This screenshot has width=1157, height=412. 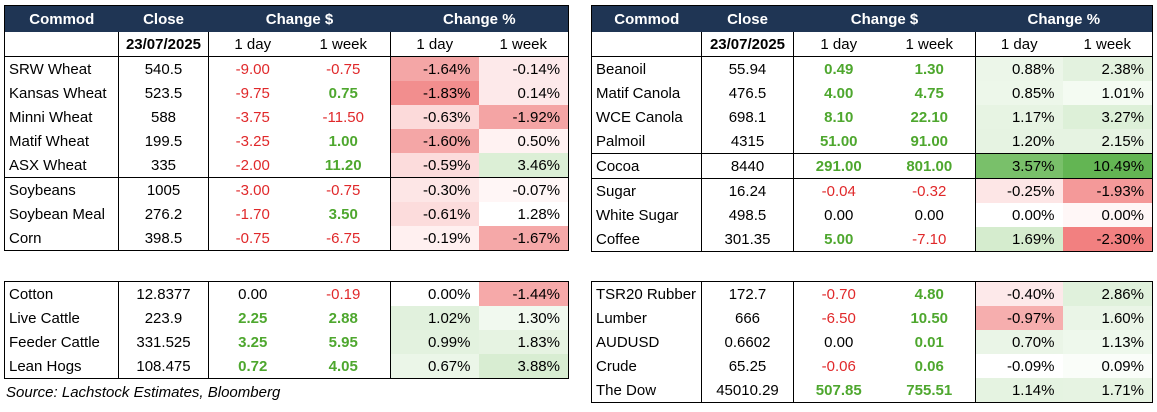 I want to click on close-value: 498.5, so click(x=747, y=215).